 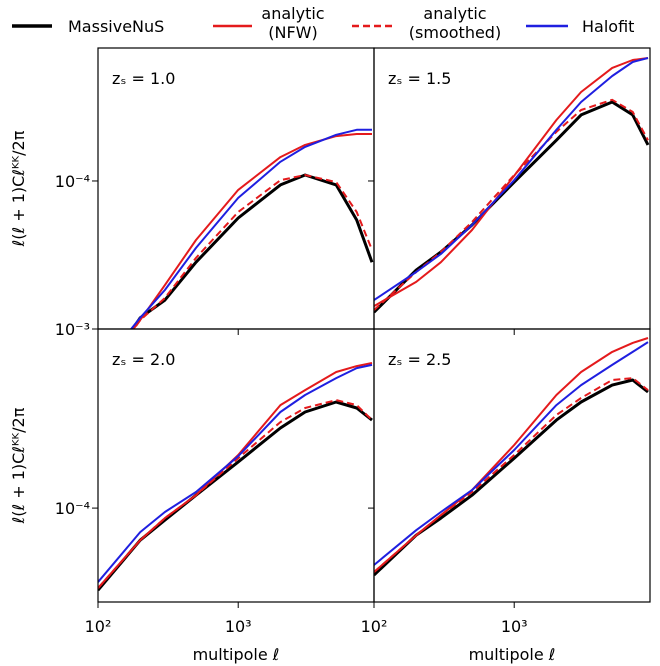 What do you see at coordinates (143, 78) in the screenshot?
I see `panel-title: zₛ = 1.0` at bounding box center [143, 78].